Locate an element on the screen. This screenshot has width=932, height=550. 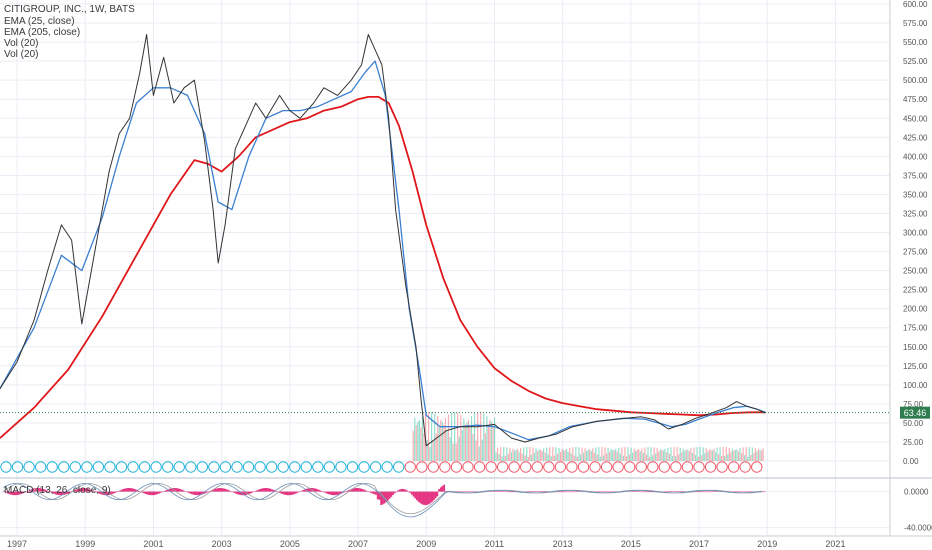
price-tick-label: 225.00 is located at coordinates (915, 290).